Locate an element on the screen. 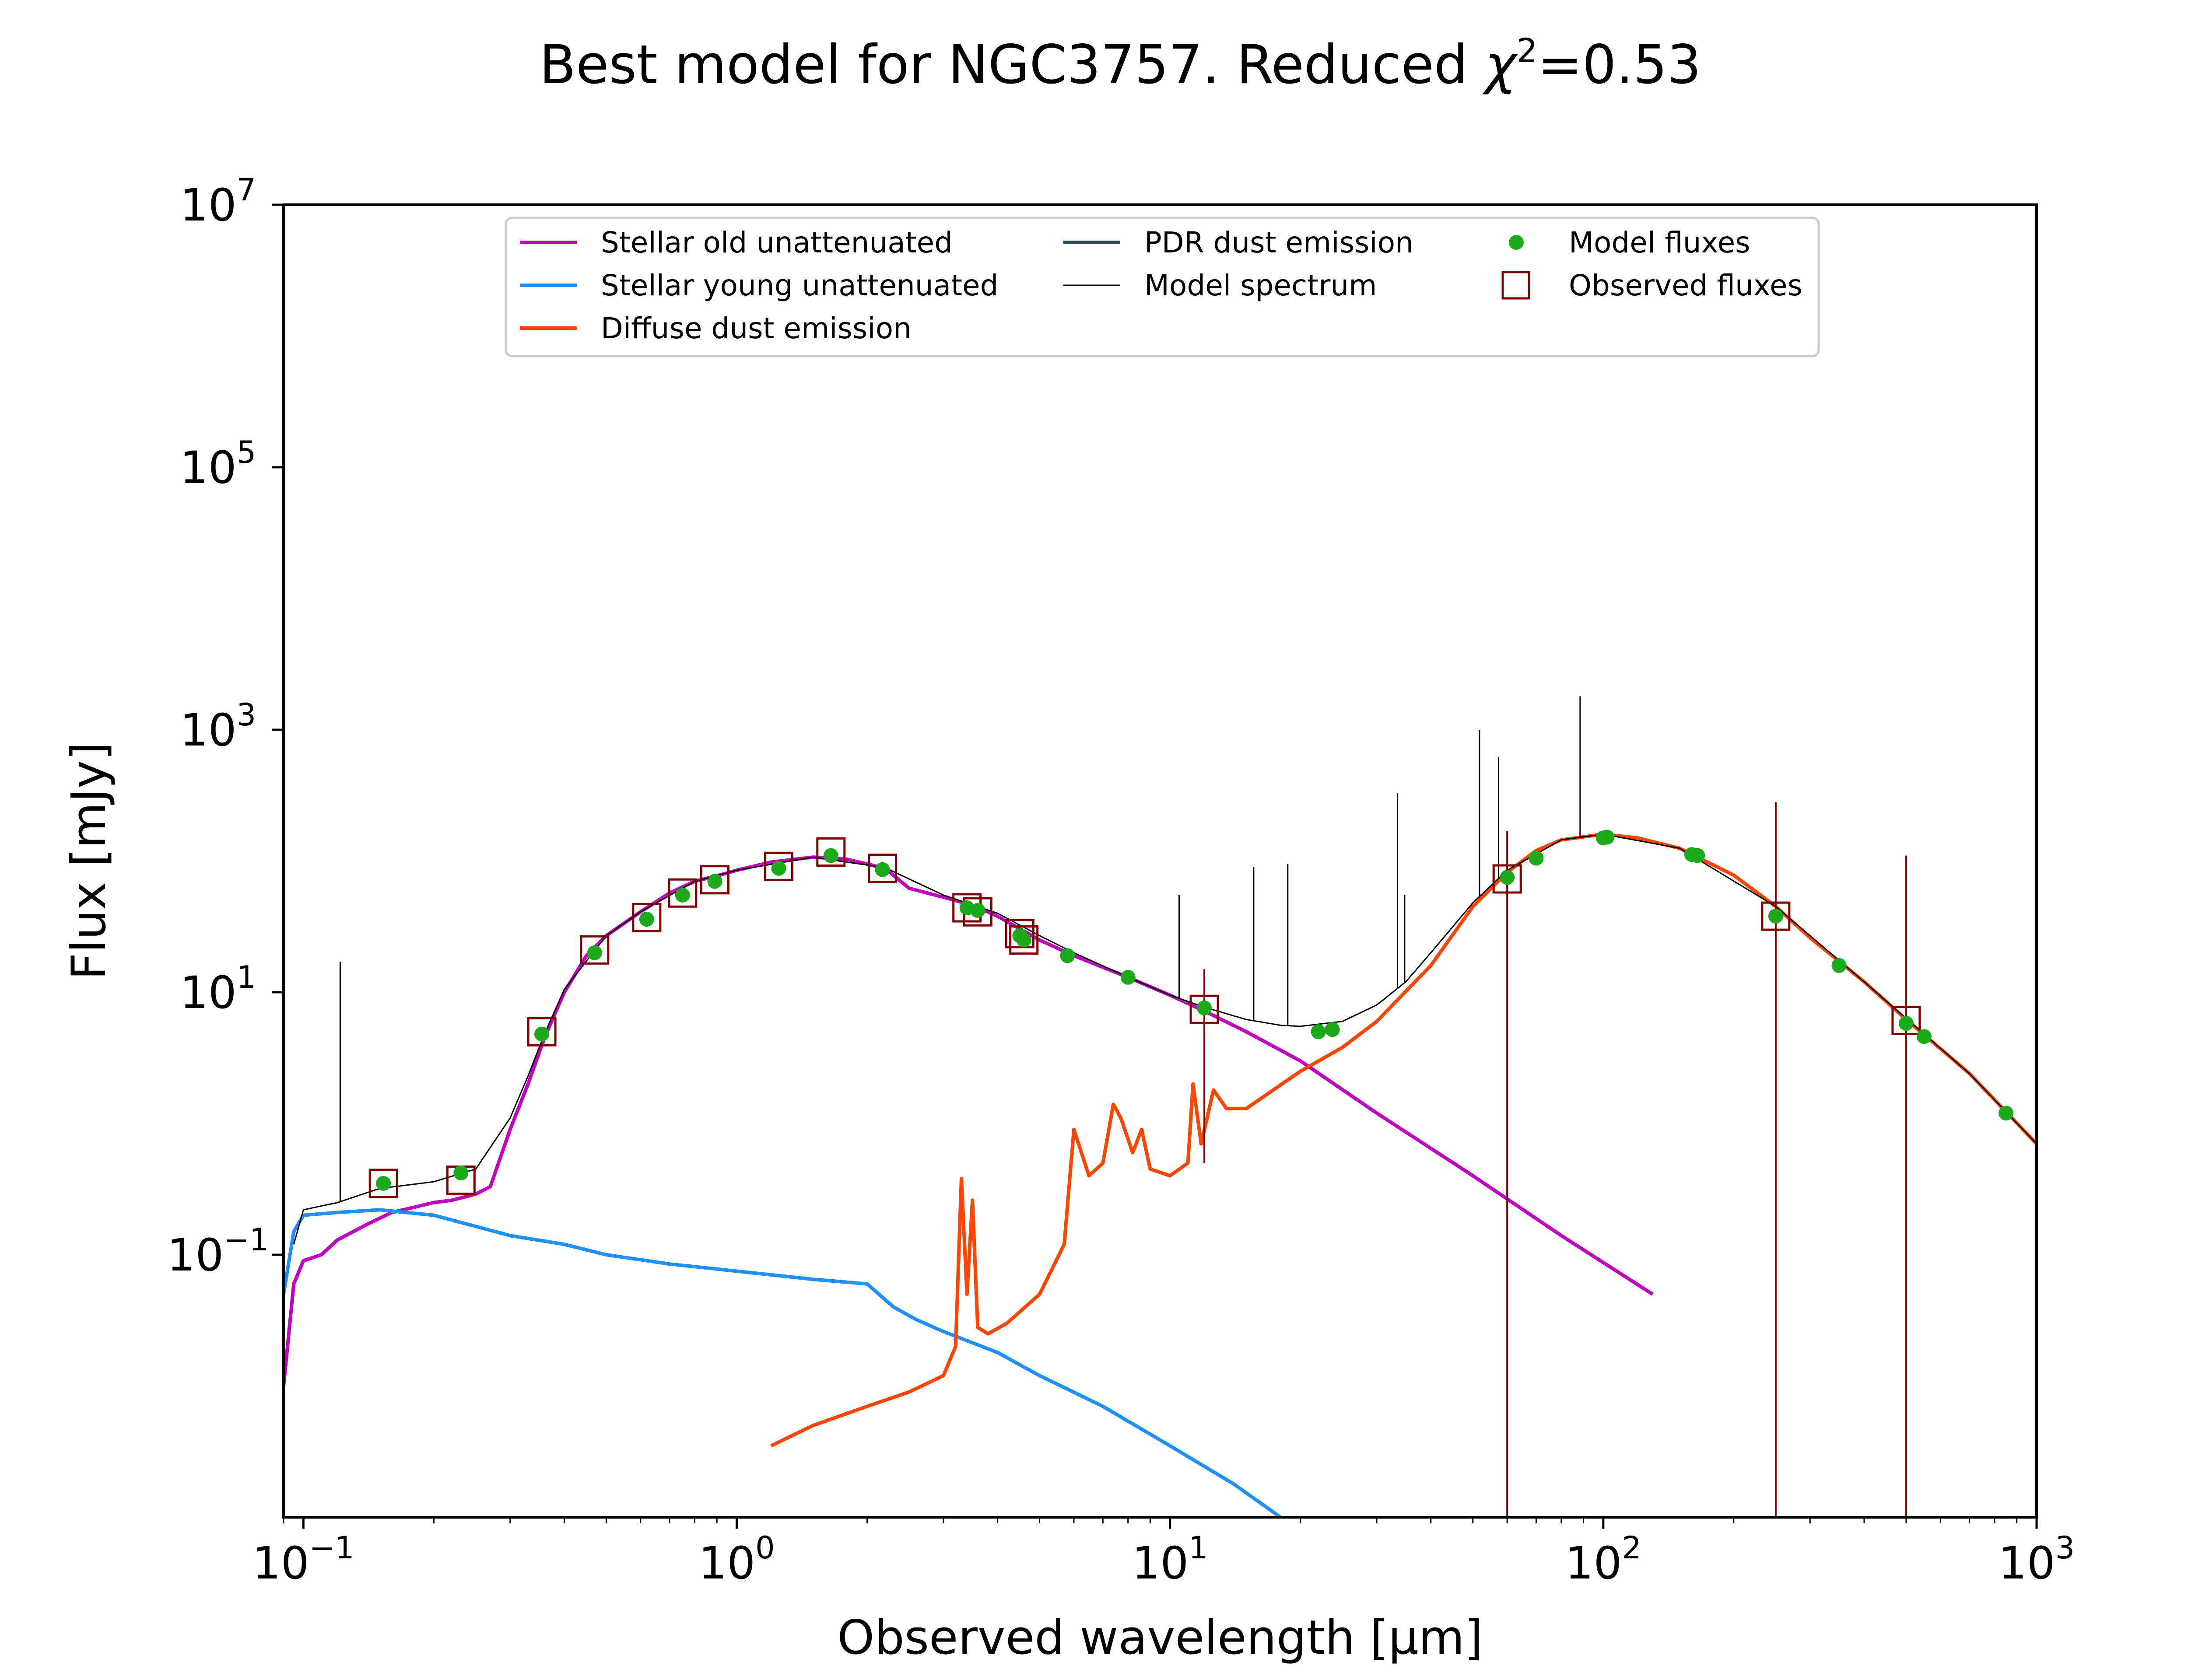  y-tick-exp: 7 is located at coordinates (246, 190).